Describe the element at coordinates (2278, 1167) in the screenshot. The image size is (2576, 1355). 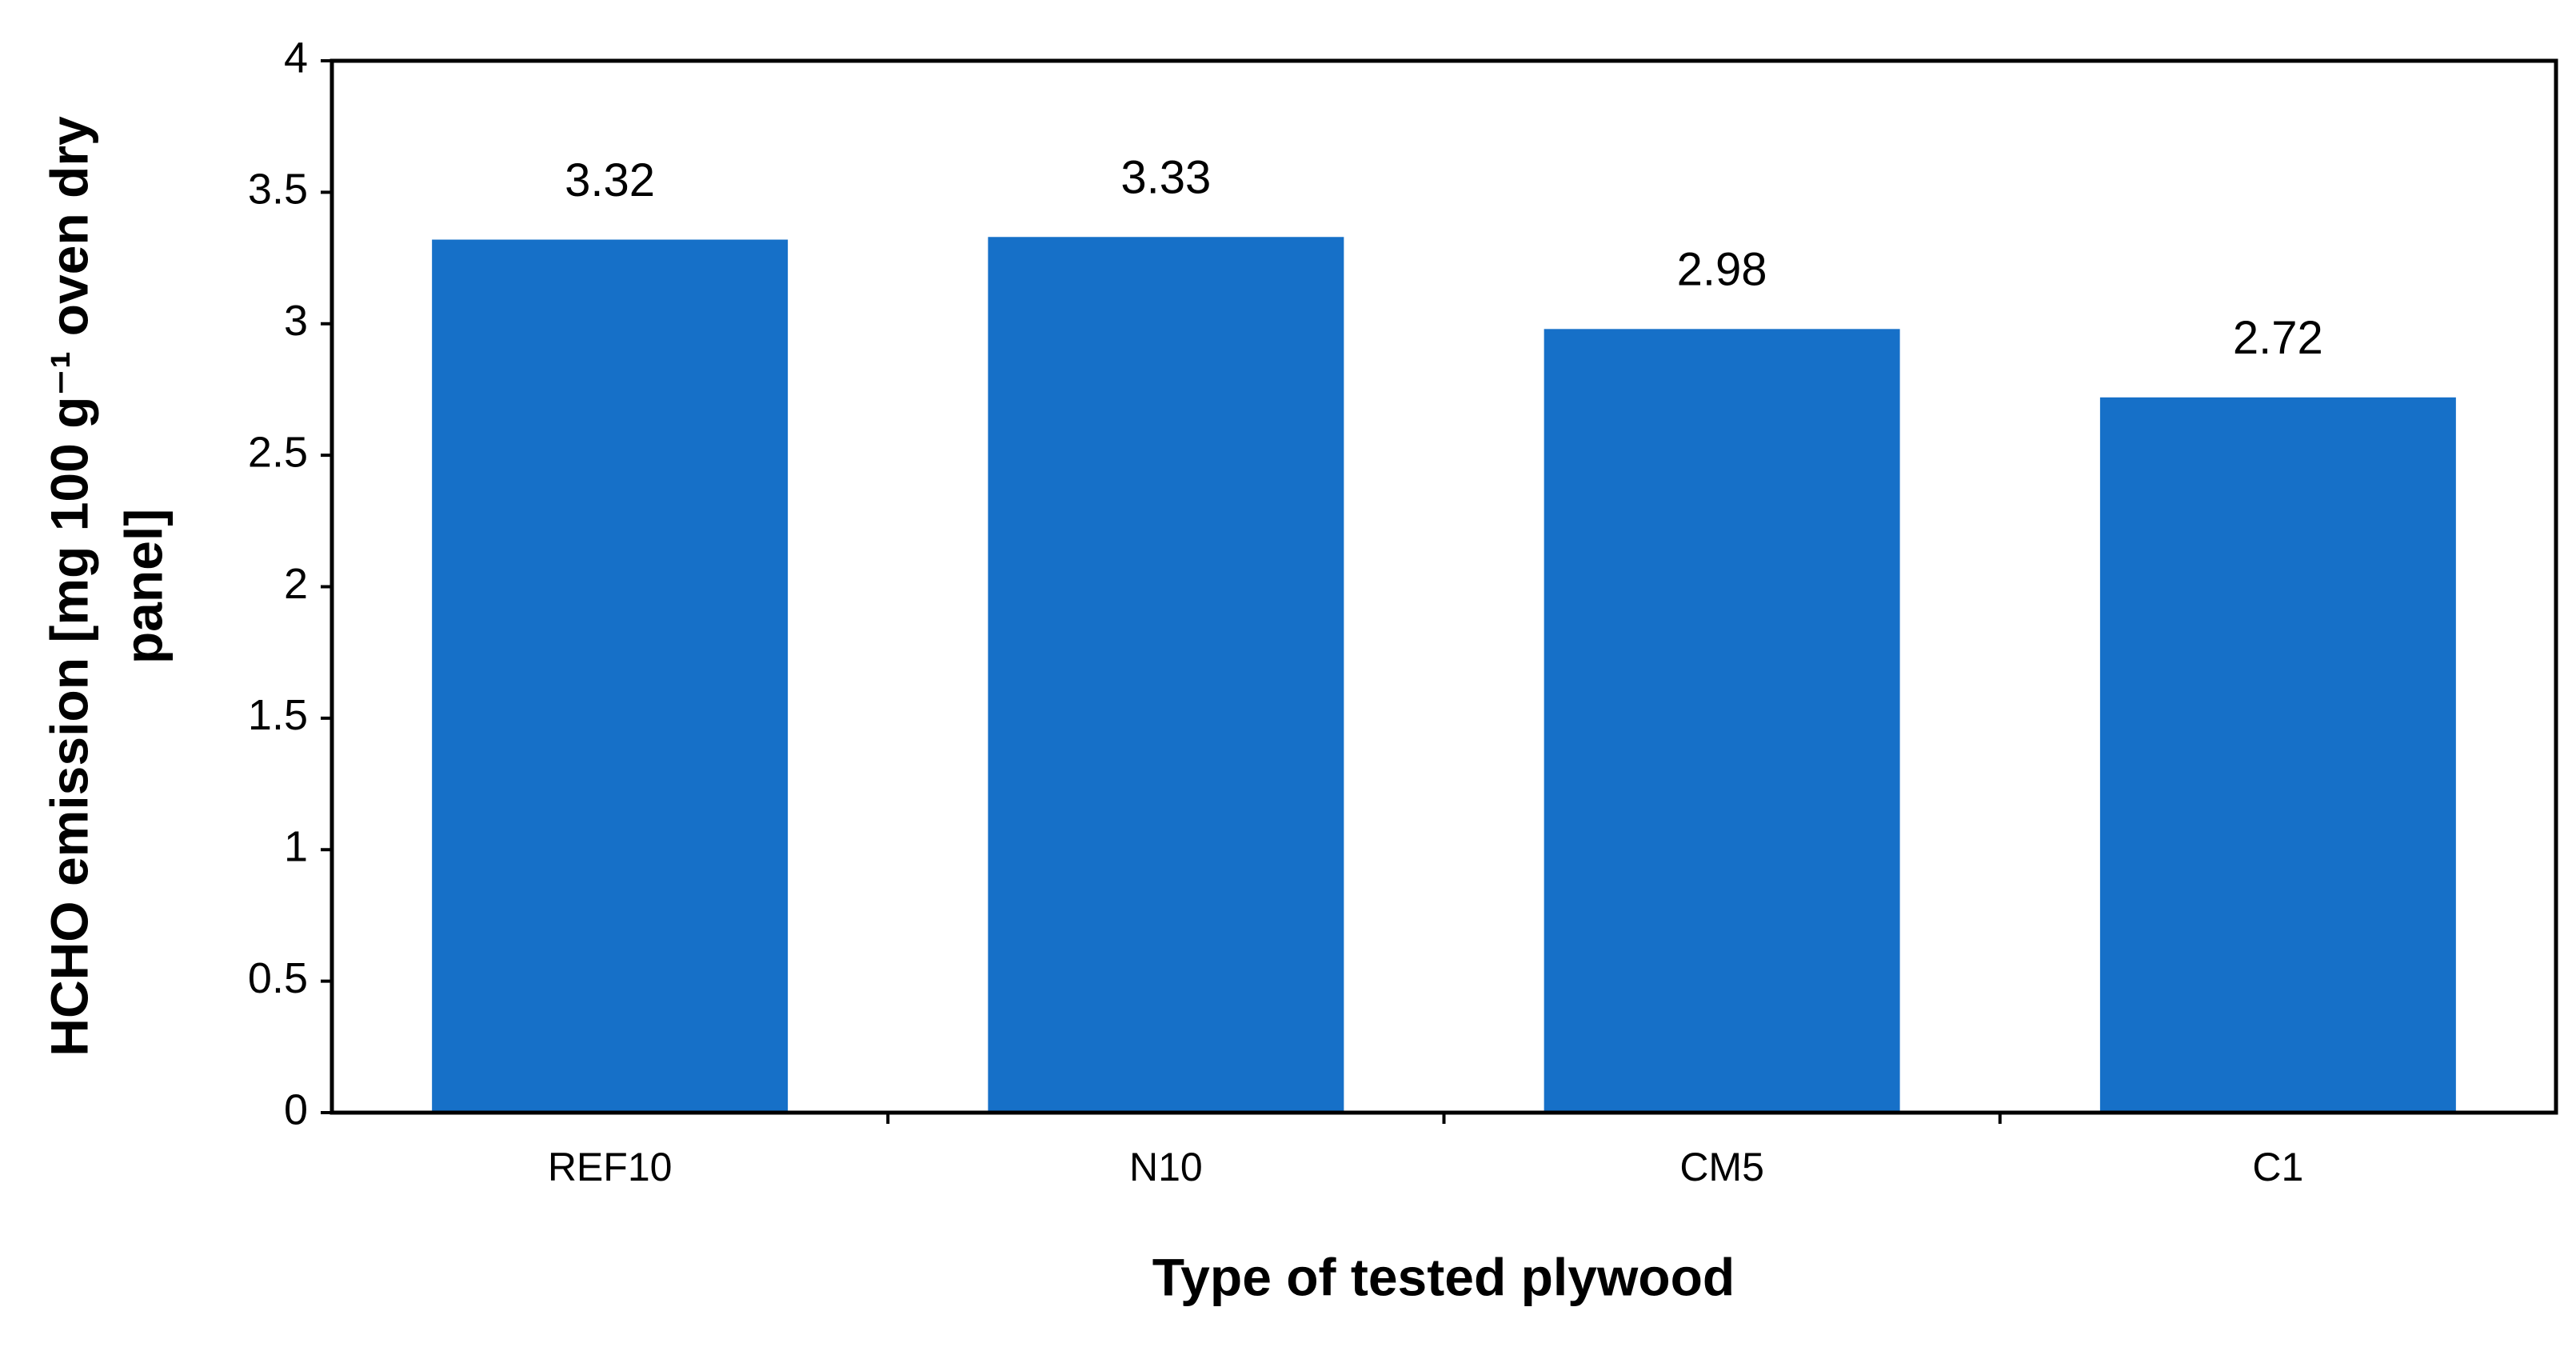
I see `x-tick-label: C1` at that location.